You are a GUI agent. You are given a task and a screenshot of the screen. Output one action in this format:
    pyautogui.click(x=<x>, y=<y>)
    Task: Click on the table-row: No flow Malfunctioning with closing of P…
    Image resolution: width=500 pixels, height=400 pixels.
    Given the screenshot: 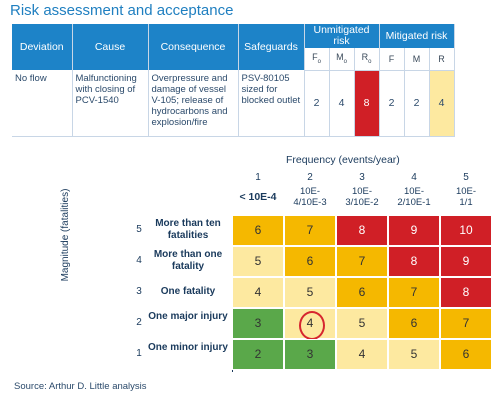 What is the action you would take?
    pyautogui.click(x=233, y=103)
    